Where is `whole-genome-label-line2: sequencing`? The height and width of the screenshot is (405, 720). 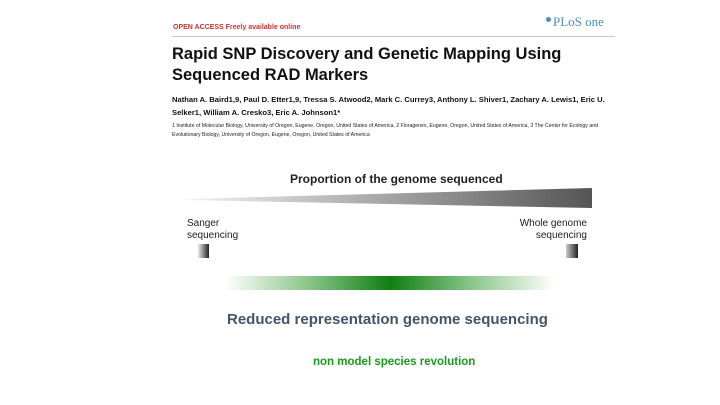
whole-genome-label-line2: sequencing is located at coordinates (561, 235).